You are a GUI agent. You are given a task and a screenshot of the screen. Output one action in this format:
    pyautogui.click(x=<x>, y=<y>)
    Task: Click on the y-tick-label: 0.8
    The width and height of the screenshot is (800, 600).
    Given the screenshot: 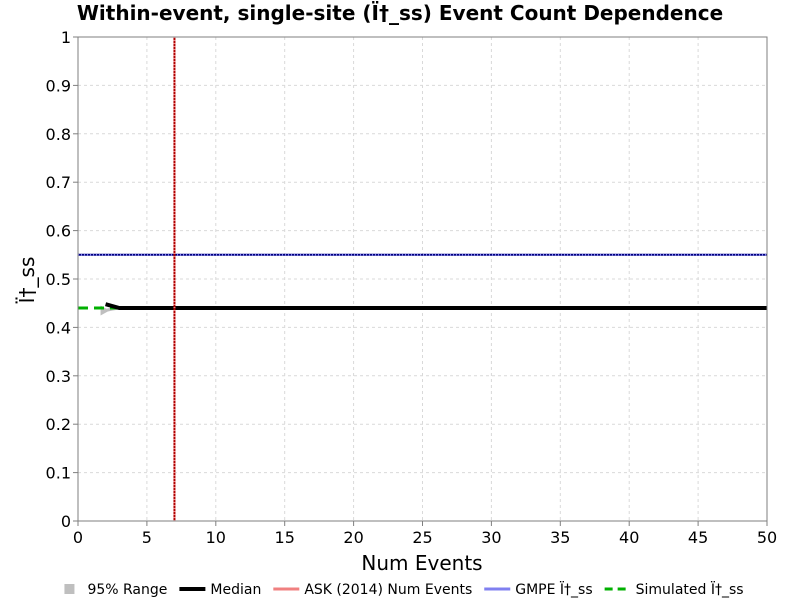 What is the action you would take?
    pyautogui.click(x=58, y=134)
    